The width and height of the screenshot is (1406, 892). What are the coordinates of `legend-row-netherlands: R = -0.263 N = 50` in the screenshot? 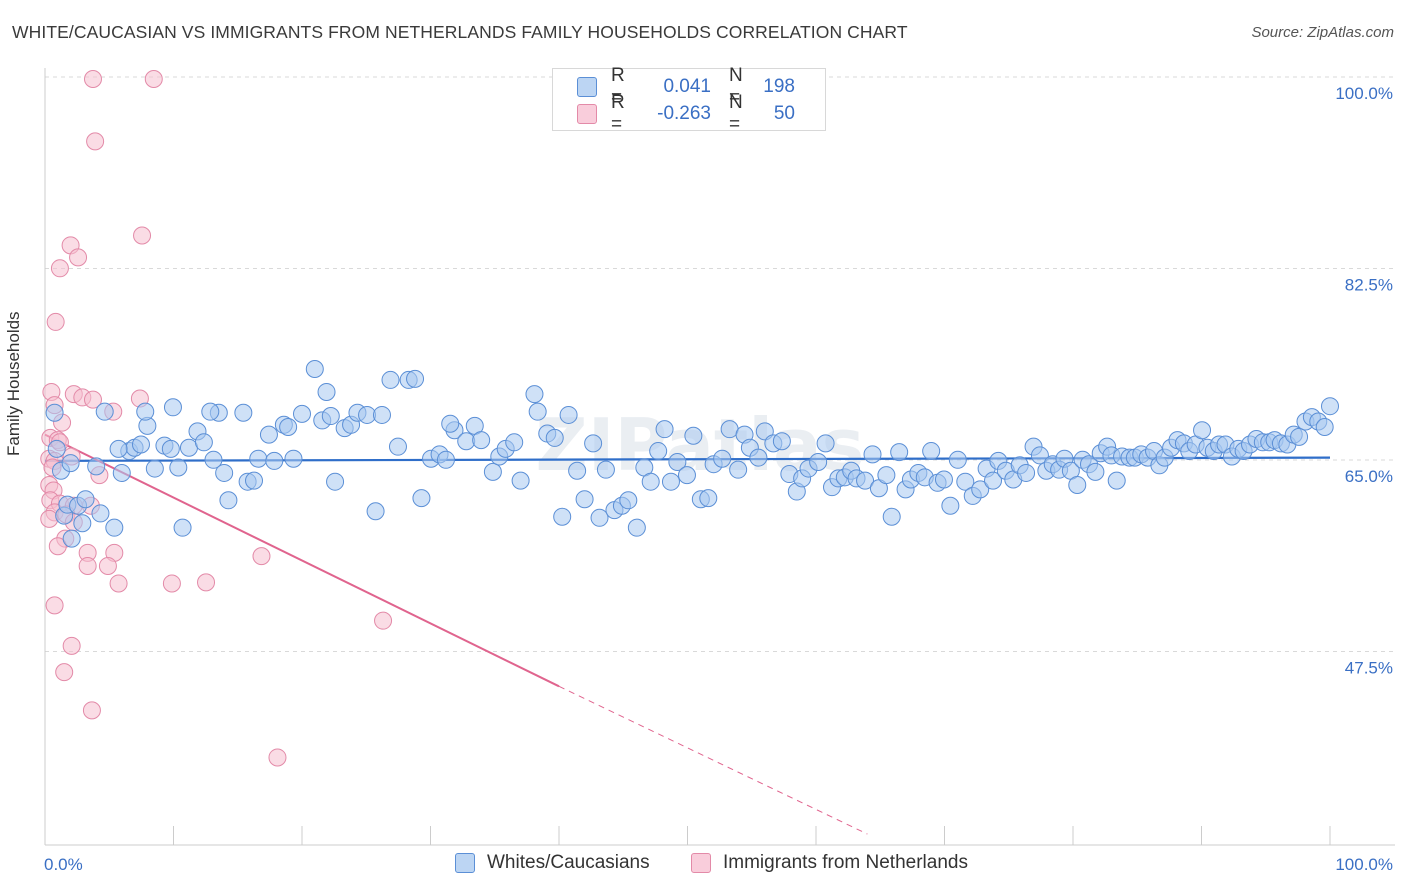 It's located at (686, 113).